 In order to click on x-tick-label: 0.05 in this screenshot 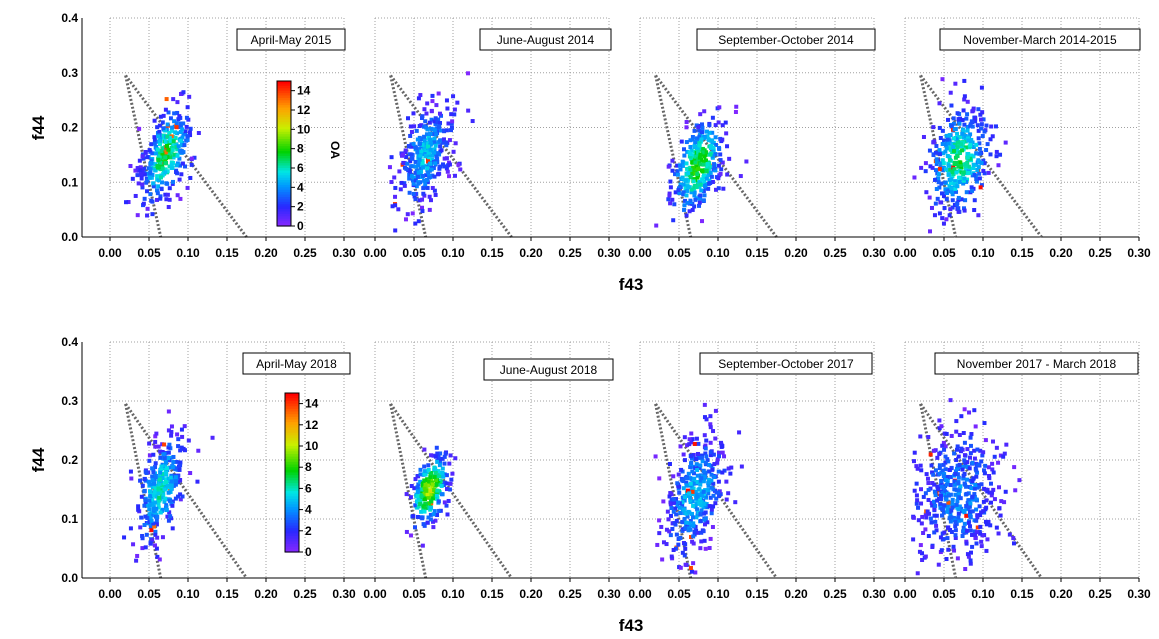, I will do `click(944, 253)`.